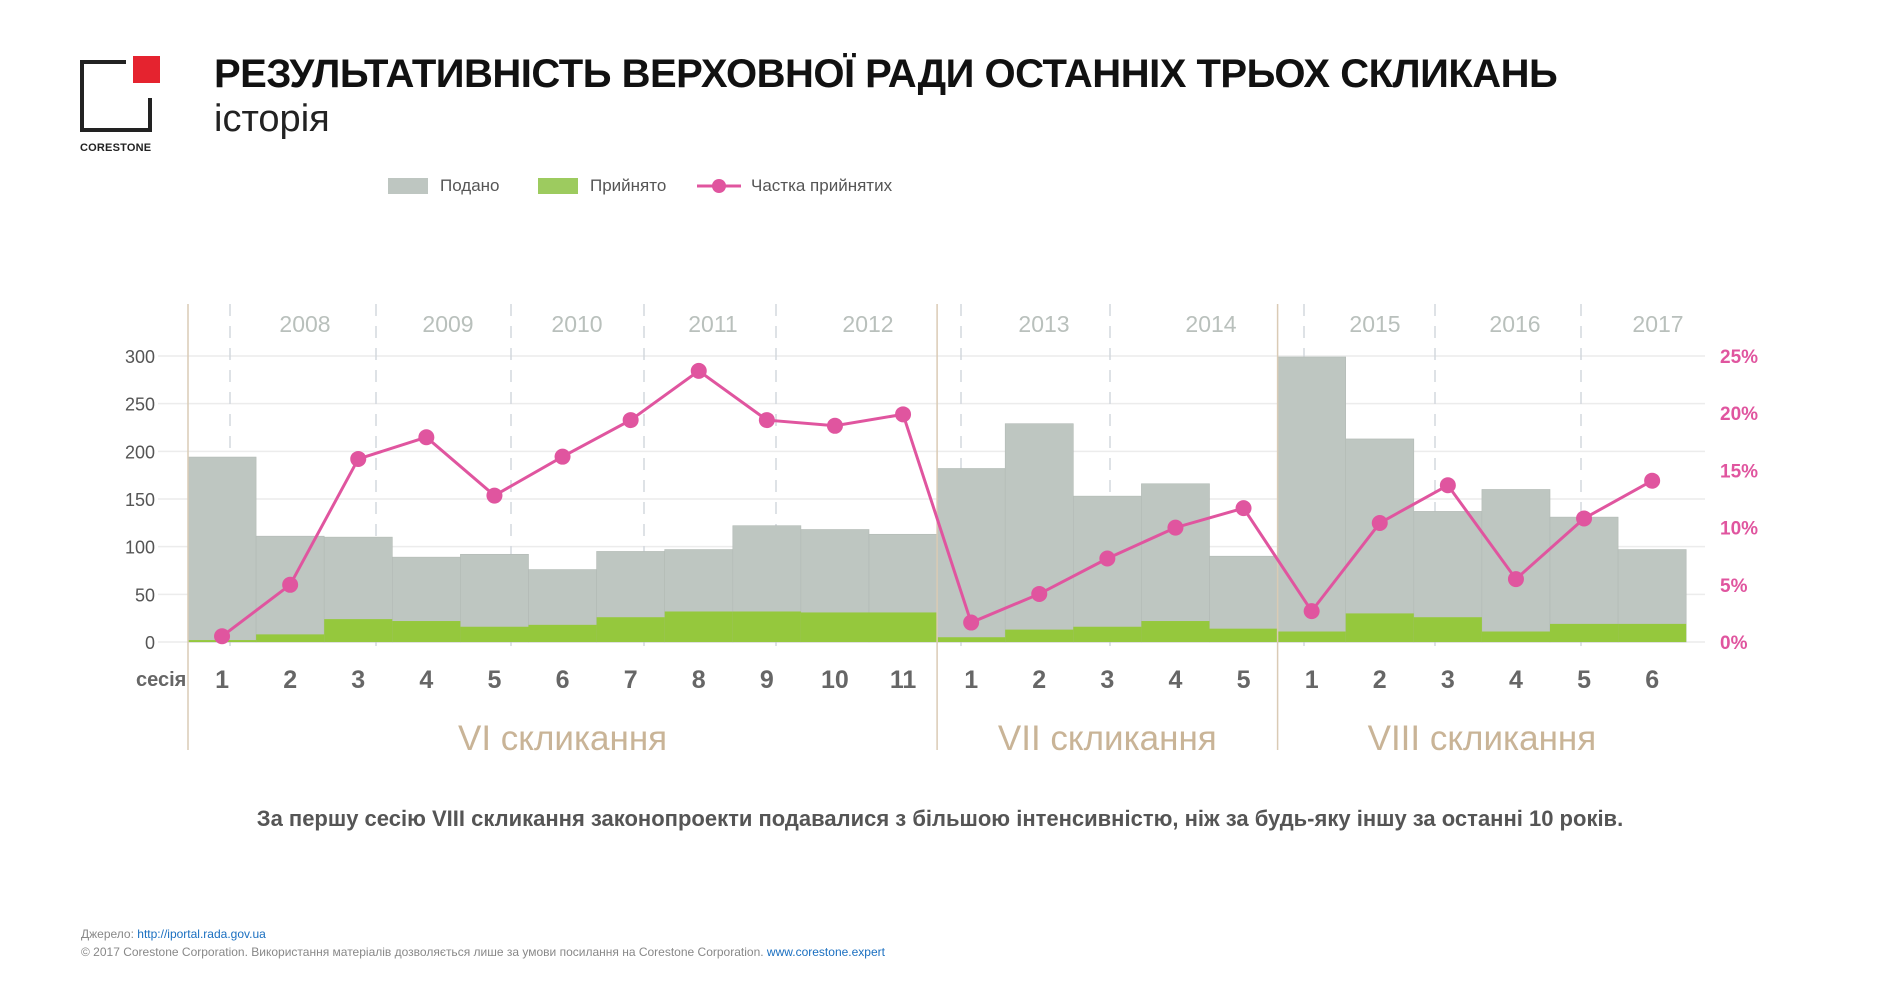  I want to click on y-tick-label: 150, so click(140, 500).